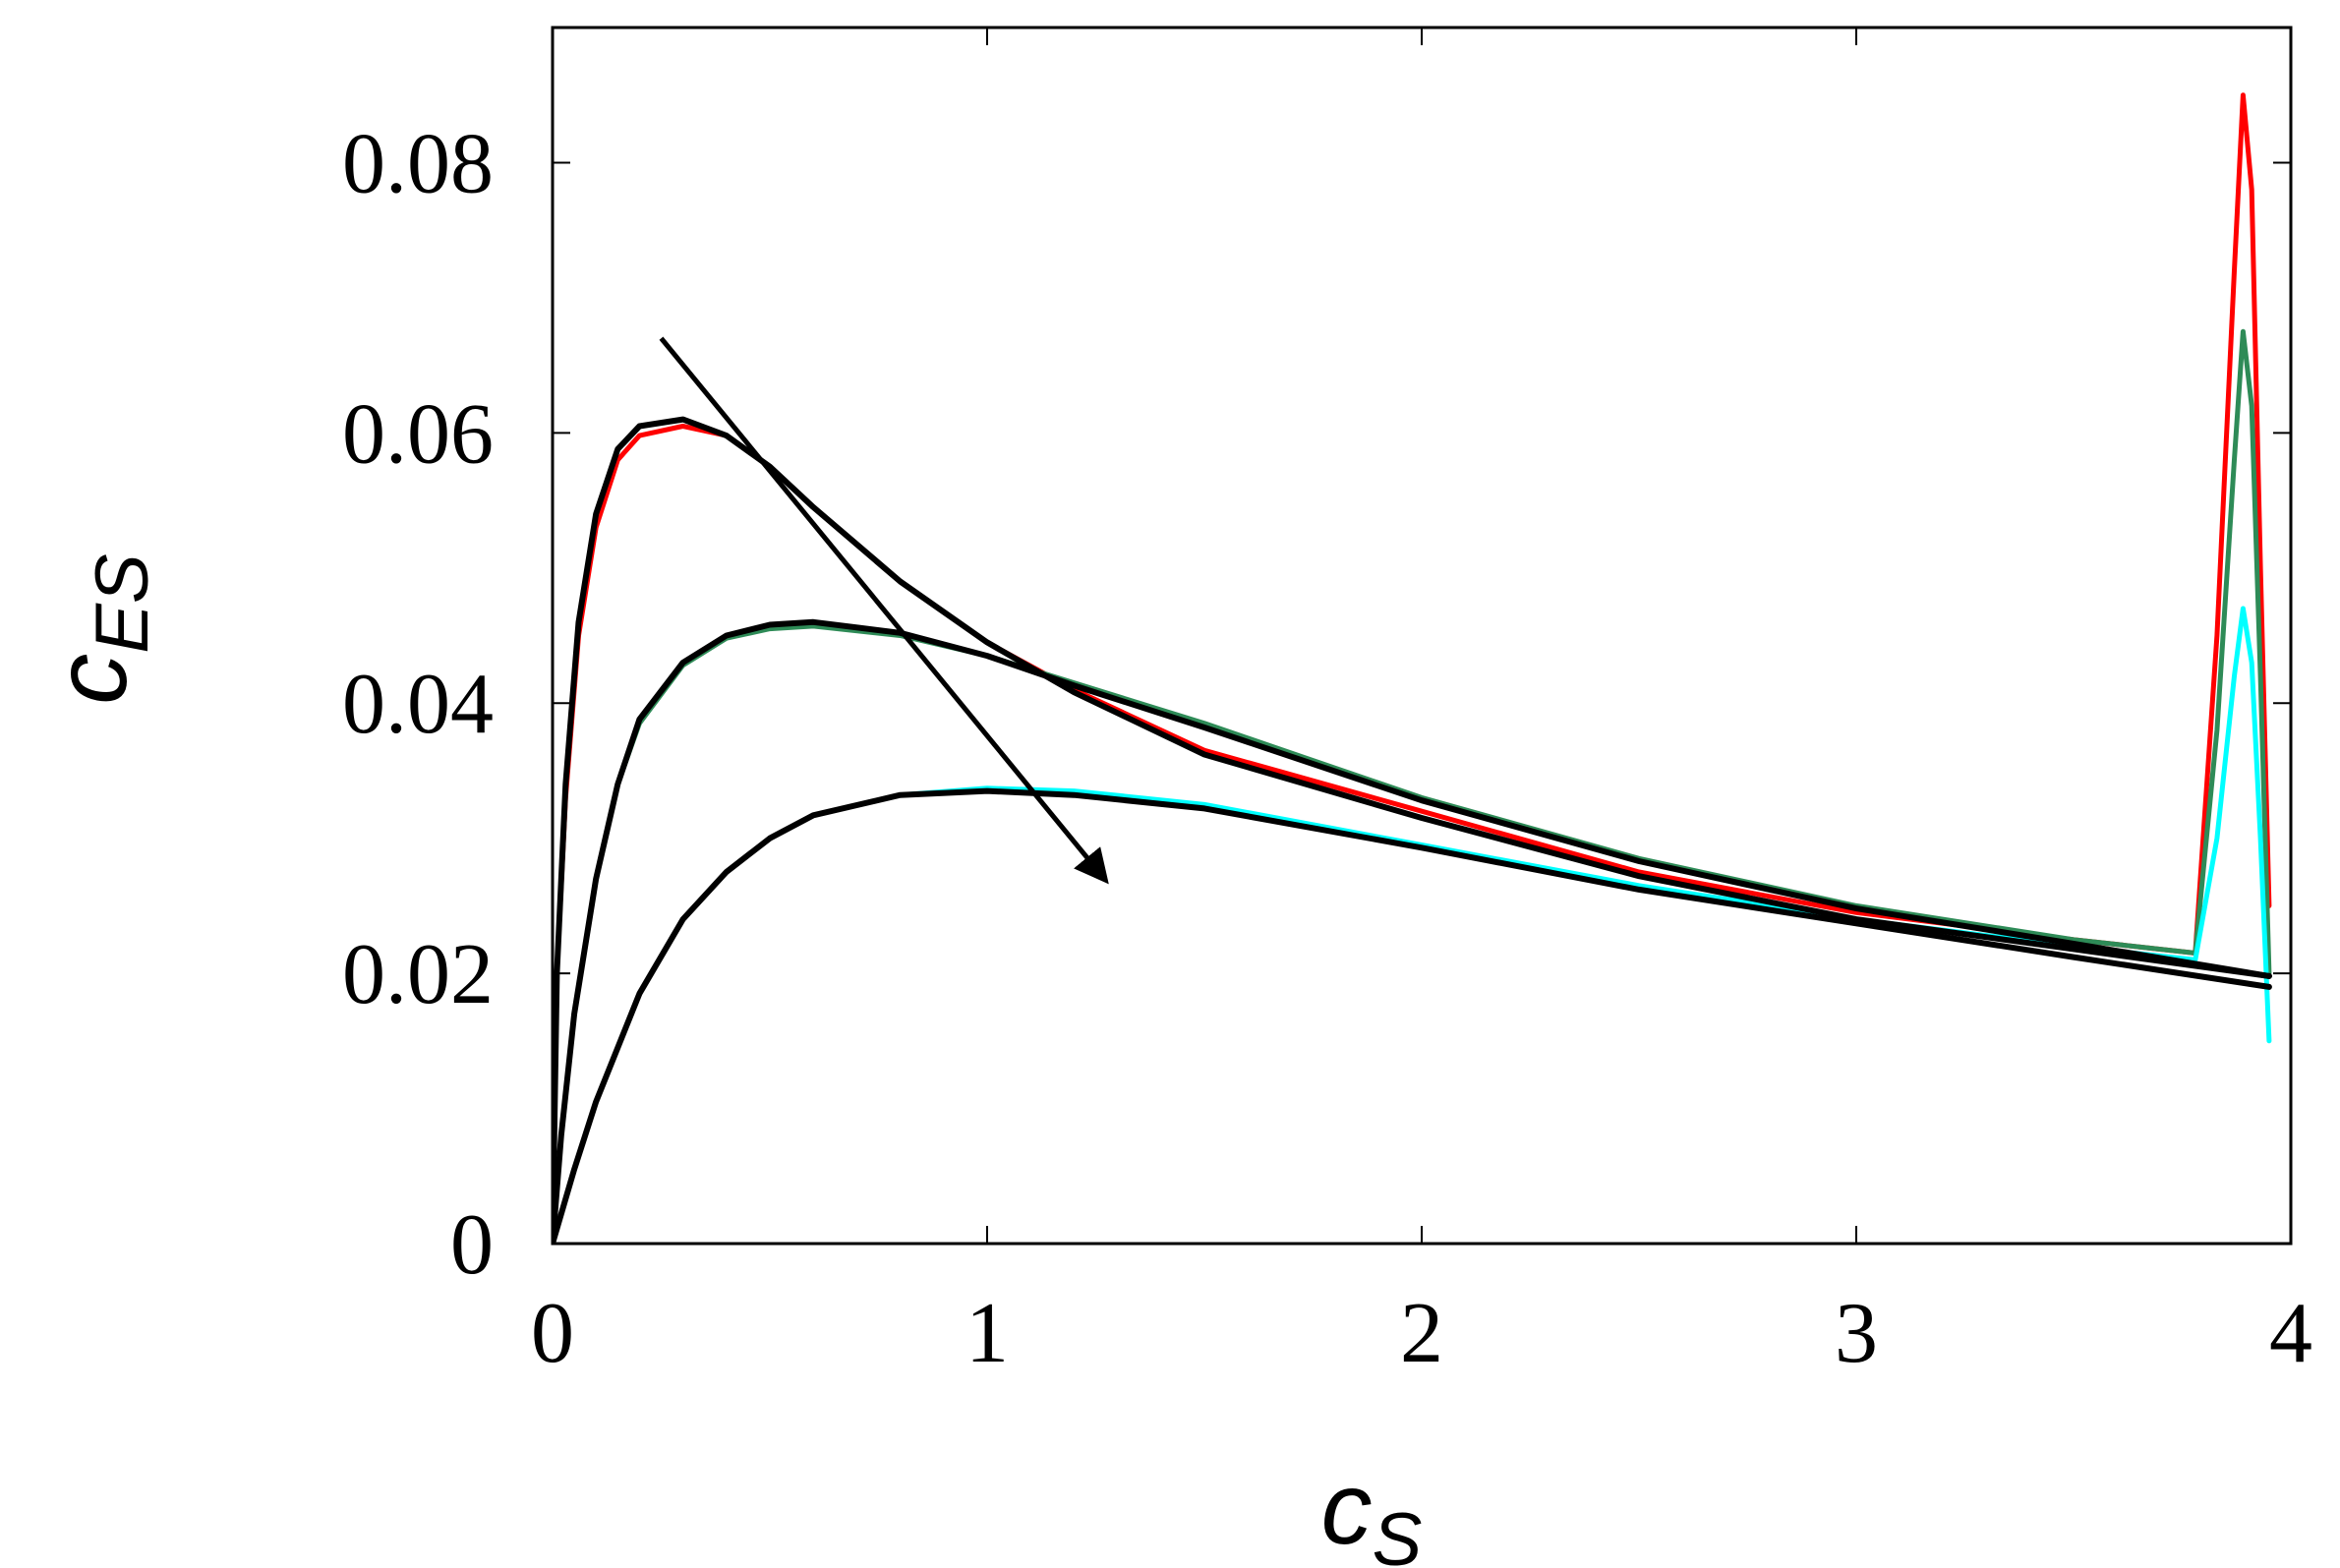 The image size is (2340, 1568). Describe the element at coordinates (1856, 1333) in the screenshot. I see `x-tick-label-3: 3` at that location.